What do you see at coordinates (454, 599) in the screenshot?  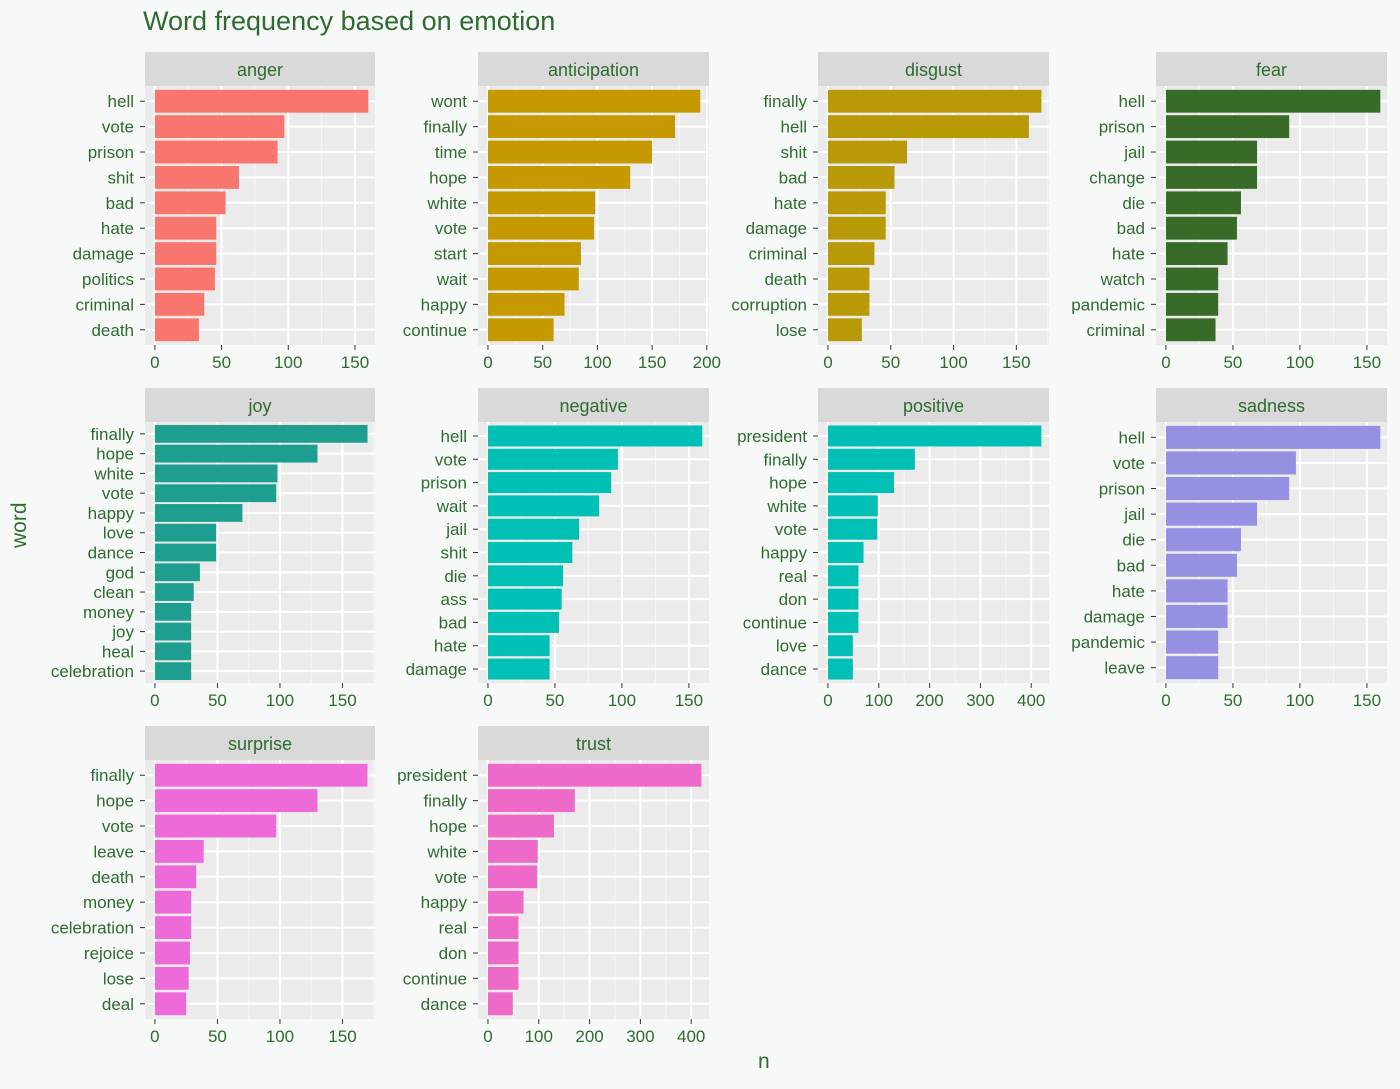 I see `y-tick-label: ass` at bounding box center [454, 599].